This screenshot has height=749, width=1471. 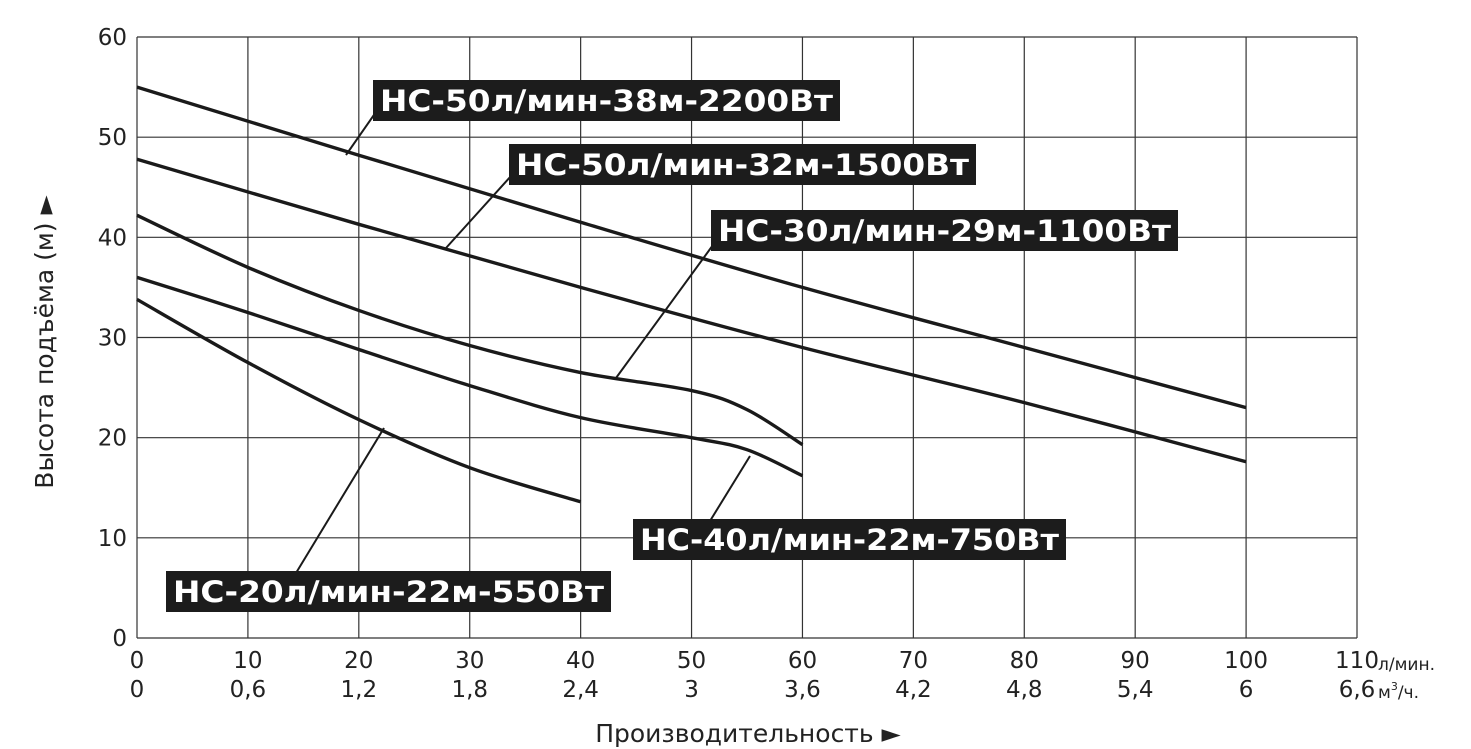 I want to click on series-label-text: НС-20л/мин-22м-550Вт, so click(x=388, y=592).